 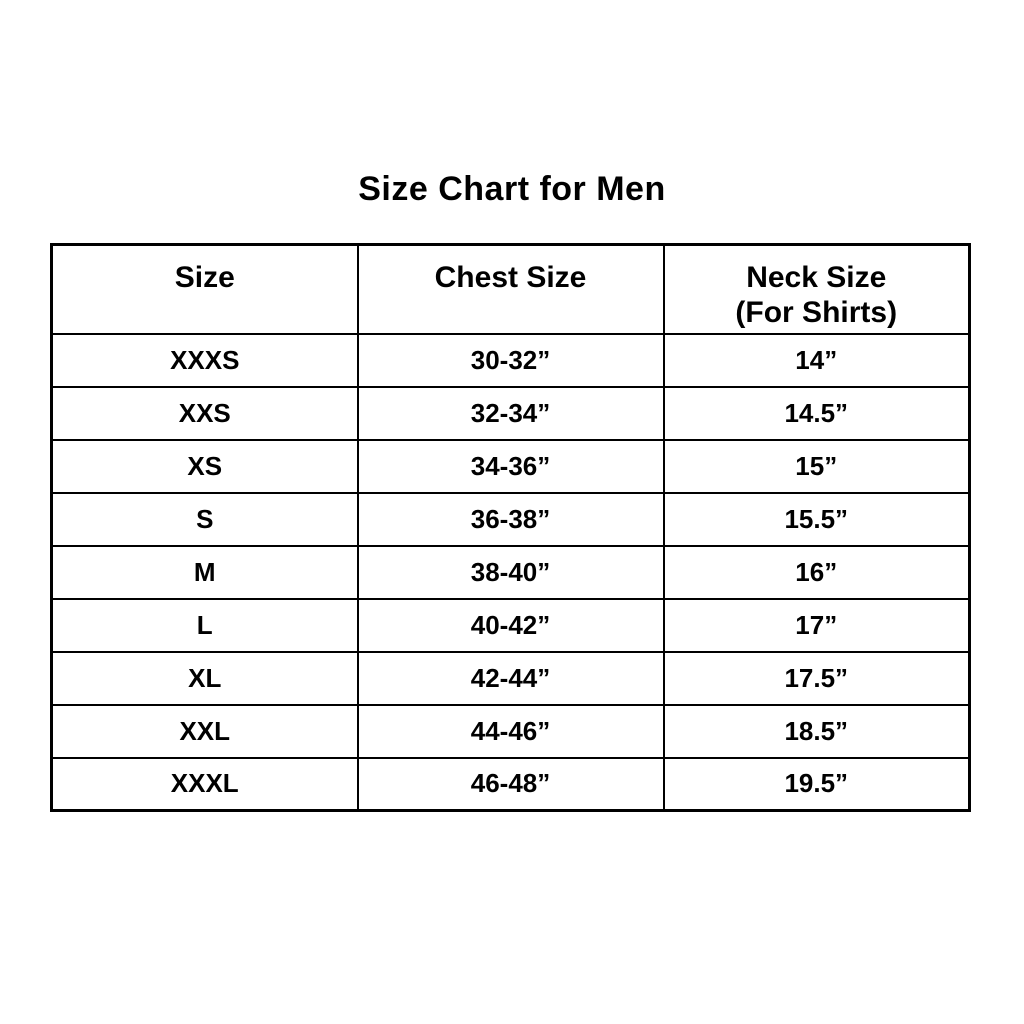 I want to click on neck-cell: 15.5”, so click(x=816, y=519).